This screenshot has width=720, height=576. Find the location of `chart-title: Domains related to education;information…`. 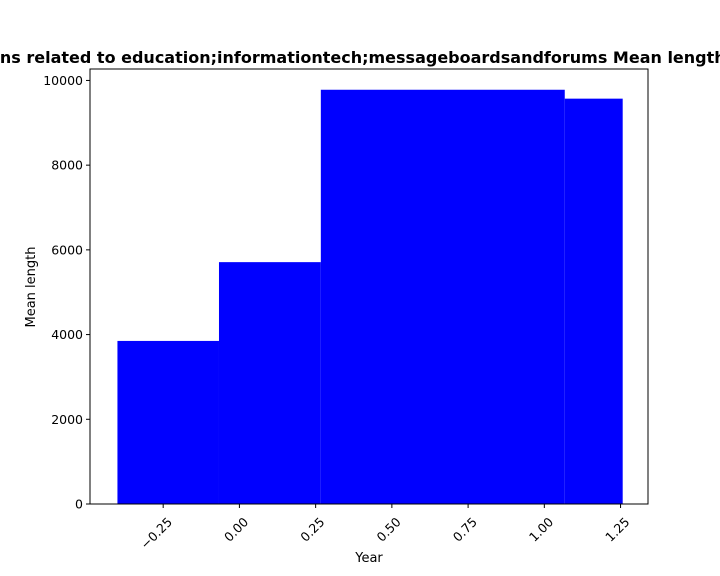

chart-title: Domains related to education;information… is located at coordinates (360, 57).